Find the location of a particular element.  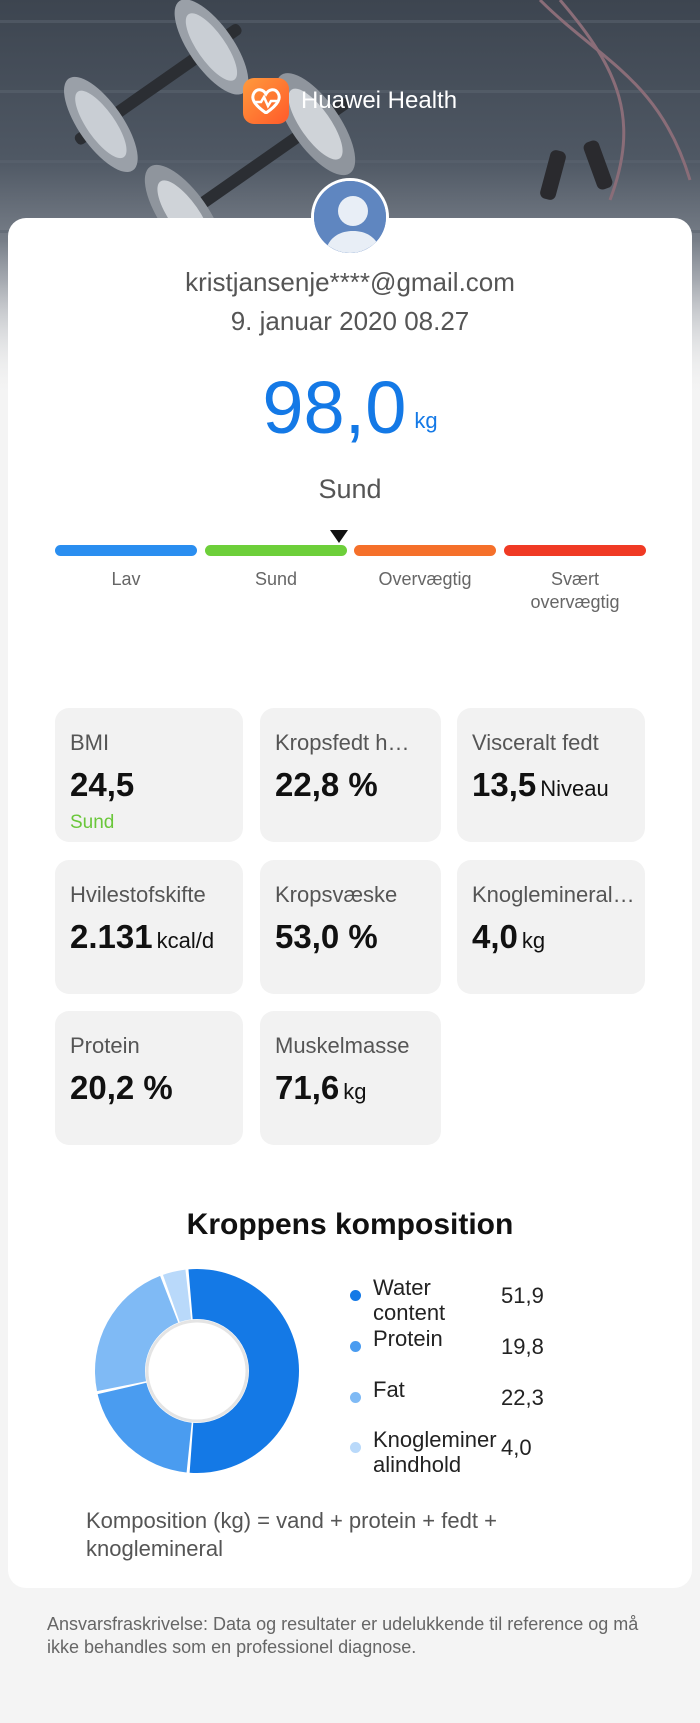

measurement-date: 9. januar 2020 08.27 is located at coordinates (350, 321).